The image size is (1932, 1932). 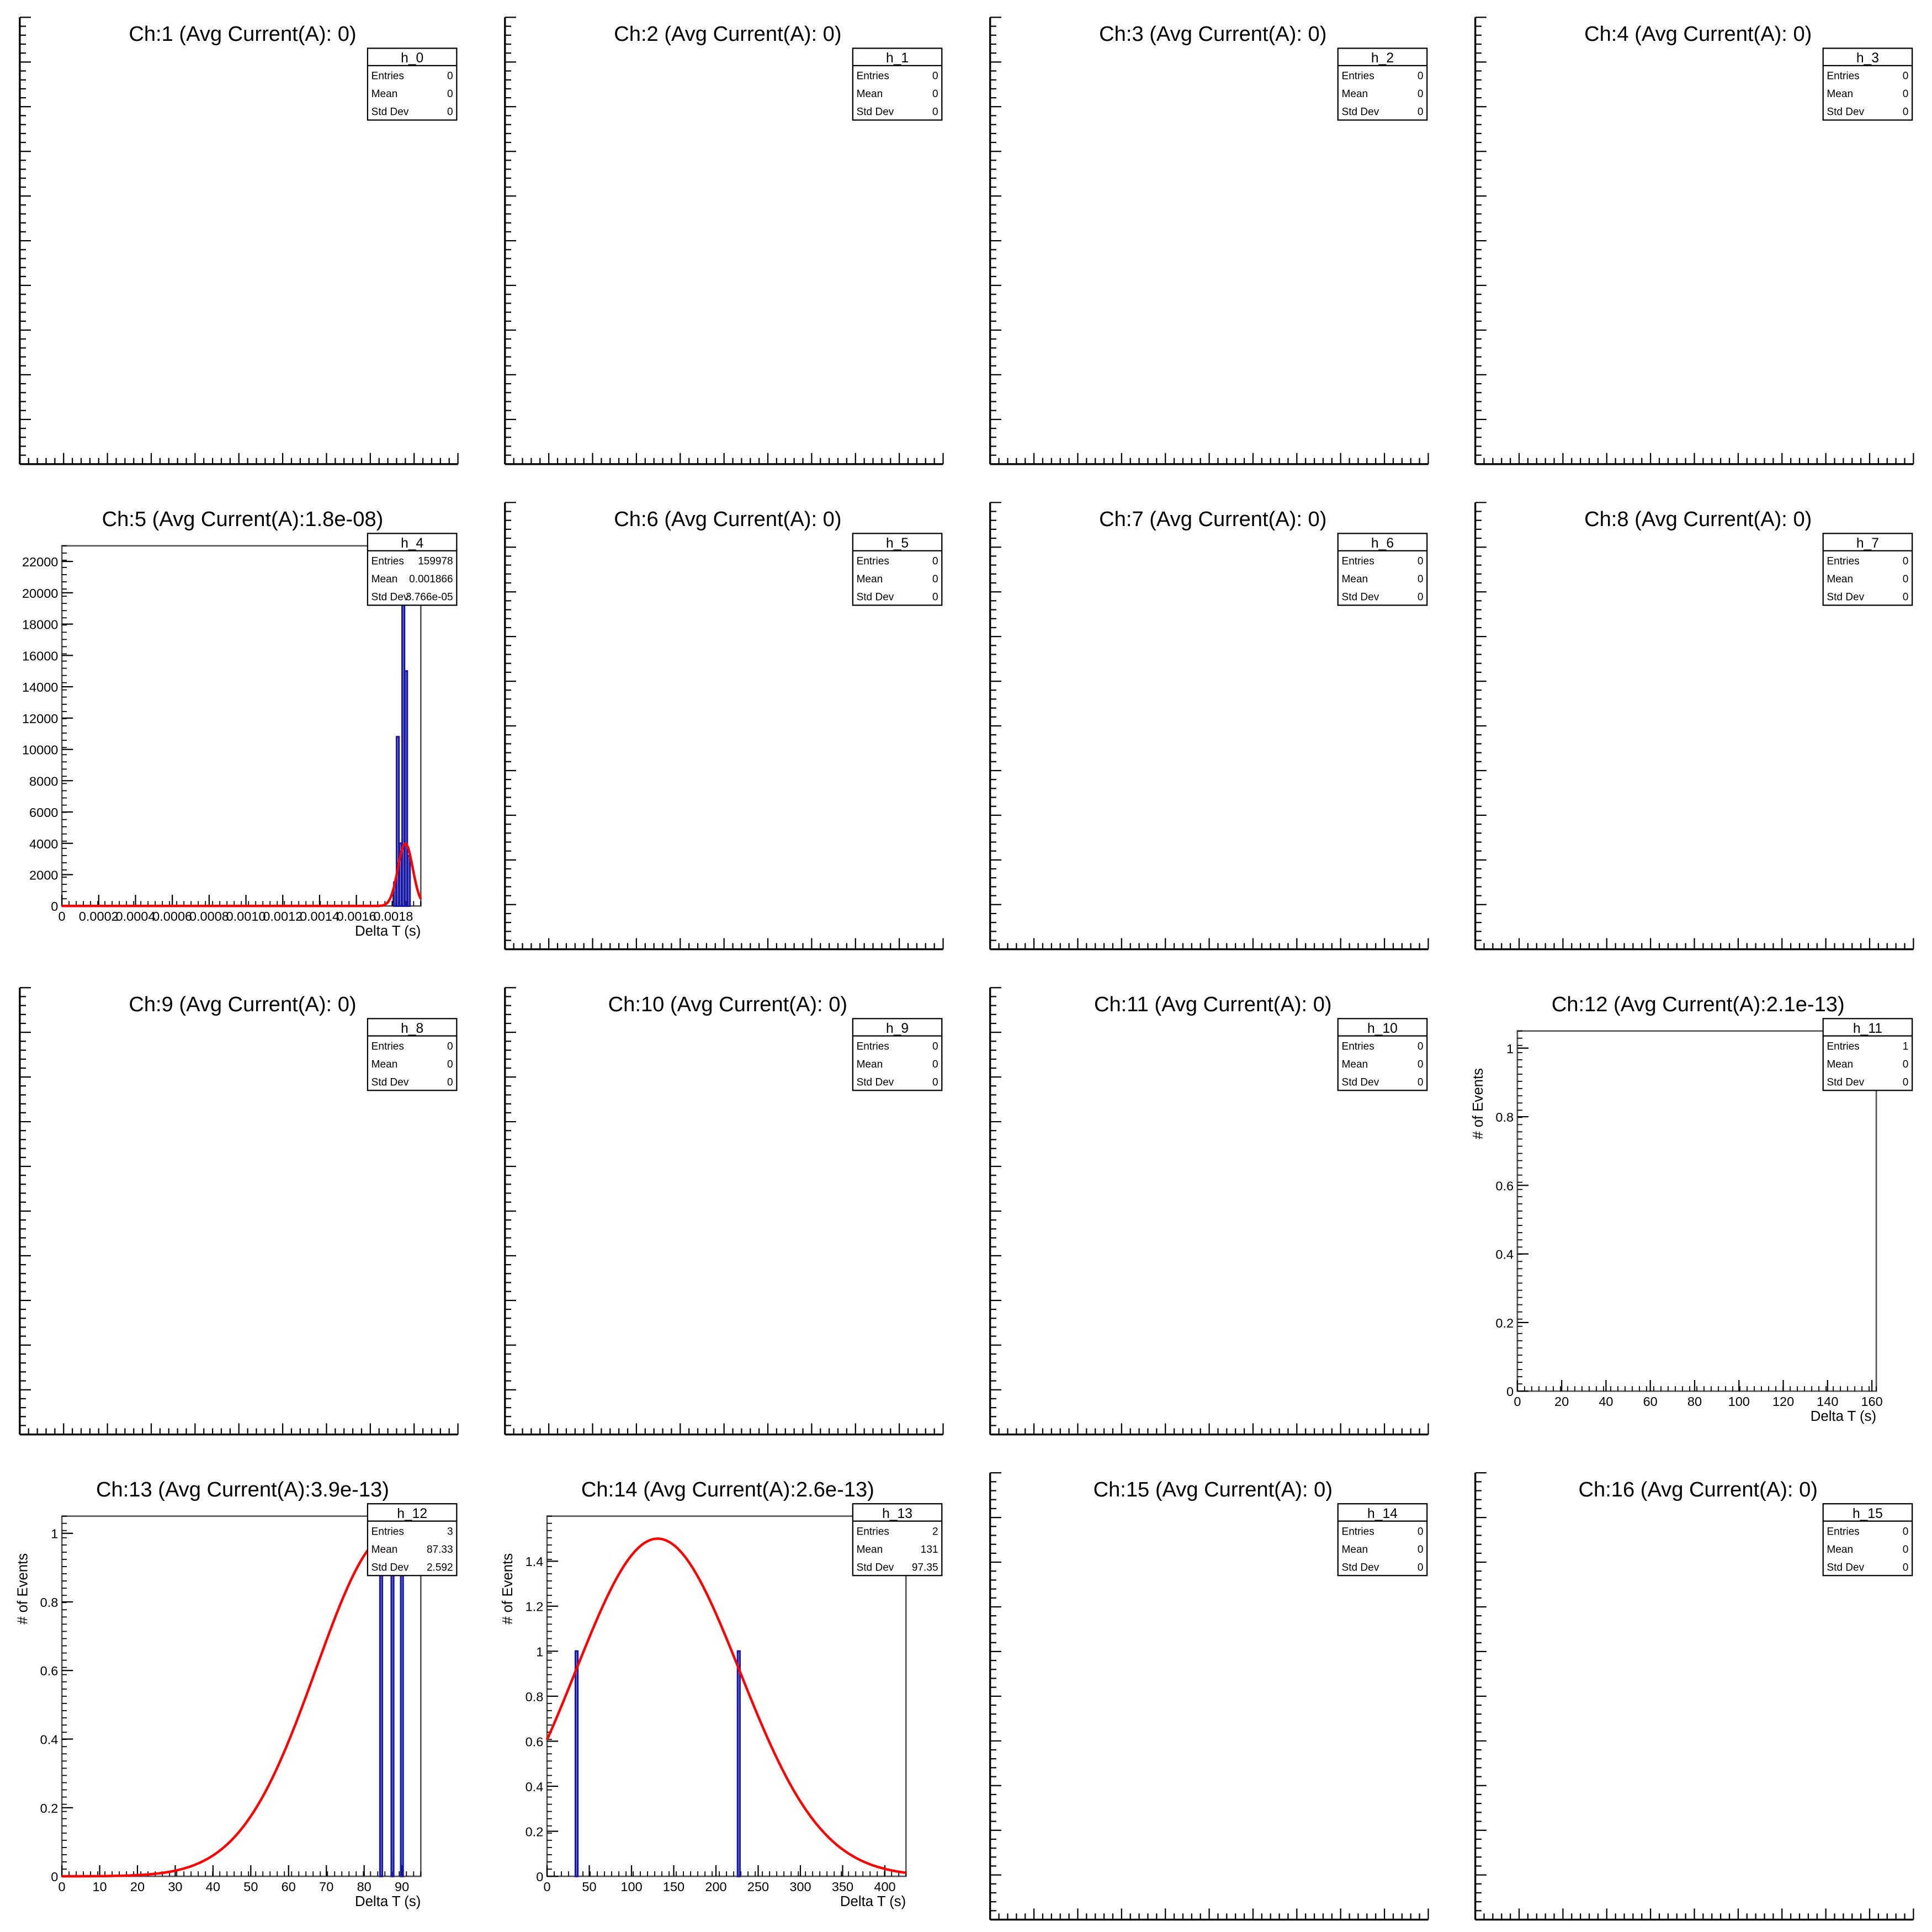 What do you see at coordinates (43, 813) in the screenshot?
I see `y-tick-label: 6000` at bounding box center [43, 813].